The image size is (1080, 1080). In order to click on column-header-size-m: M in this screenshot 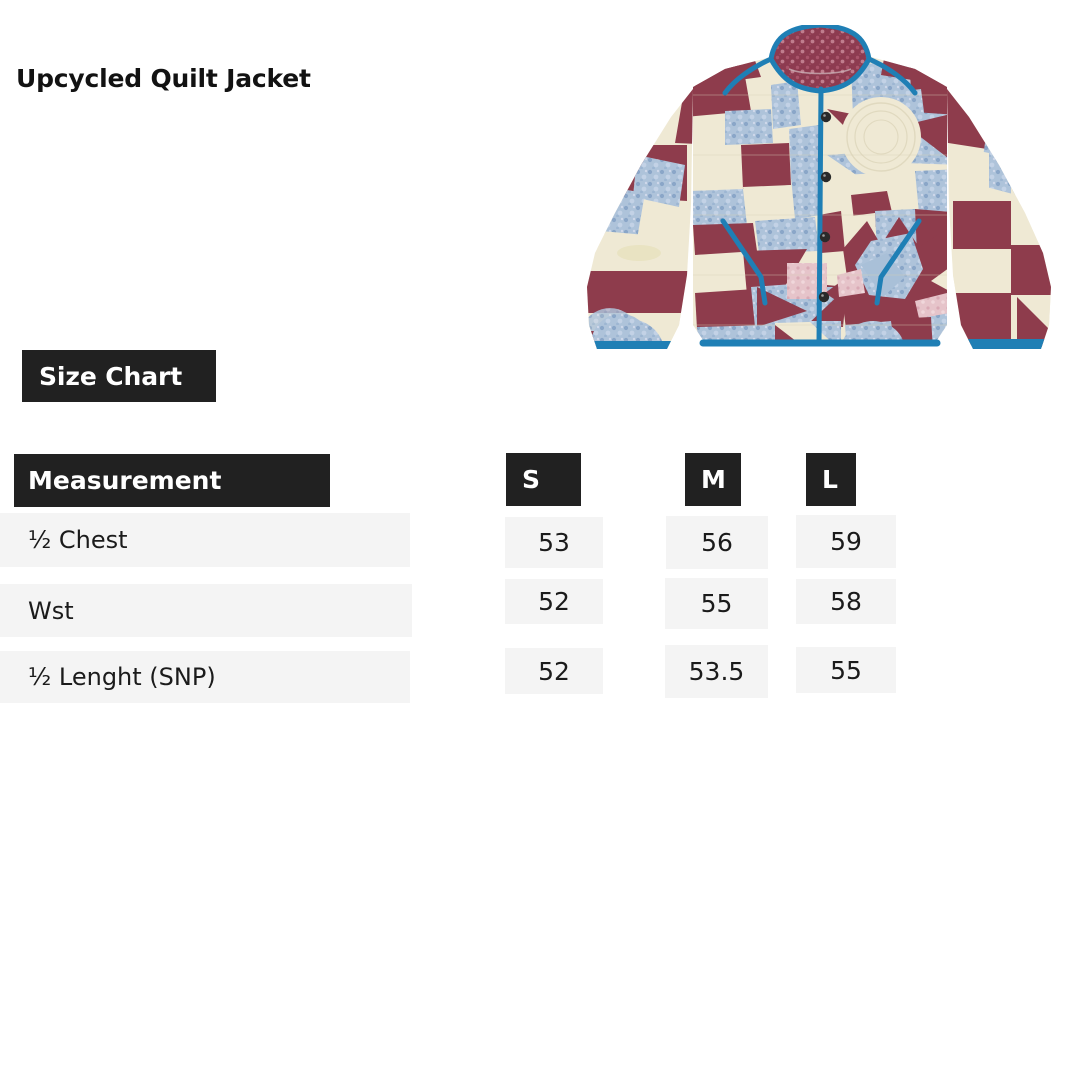, I will do `click(713, 479)`.